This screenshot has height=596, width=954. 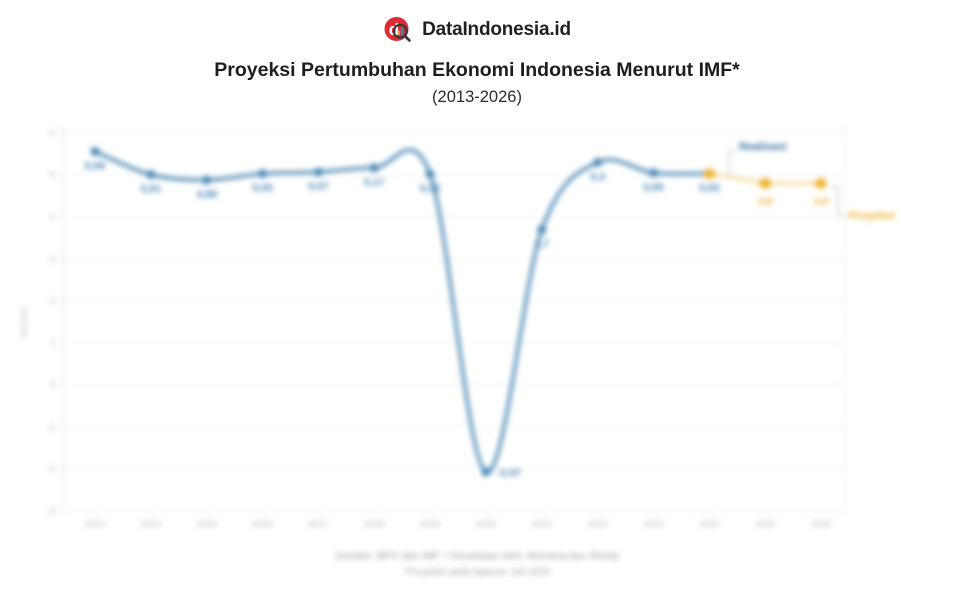 I want to click on y-tick-label: 6, so click(x=52, y=133).